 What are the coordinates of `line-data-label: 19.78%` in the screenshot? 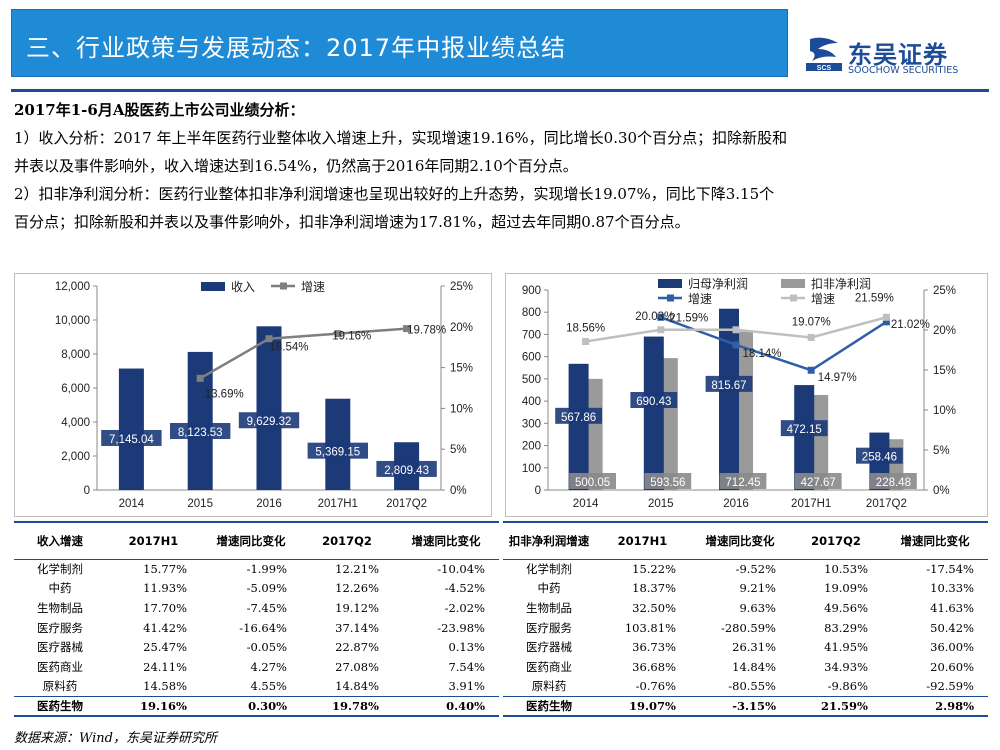 It's located at (426, 331).